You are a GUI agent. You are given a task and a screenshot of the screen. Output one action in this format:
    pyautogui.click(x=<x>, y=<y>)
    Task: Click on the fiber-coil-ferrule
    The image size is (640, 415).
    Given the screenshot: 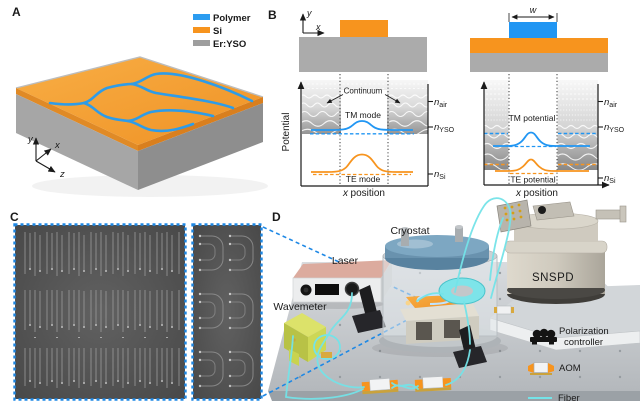 What is the action you would take?
    pyautogui.click(x=326, y=355)
    